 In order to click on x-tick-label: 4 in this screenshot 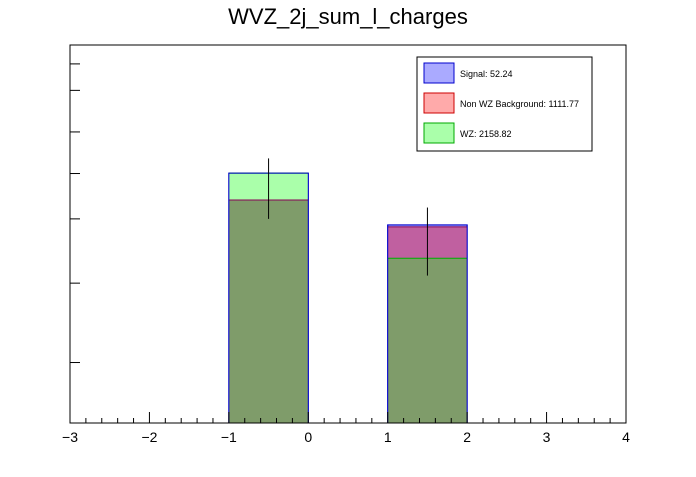, I will do `click(626, 437)`.